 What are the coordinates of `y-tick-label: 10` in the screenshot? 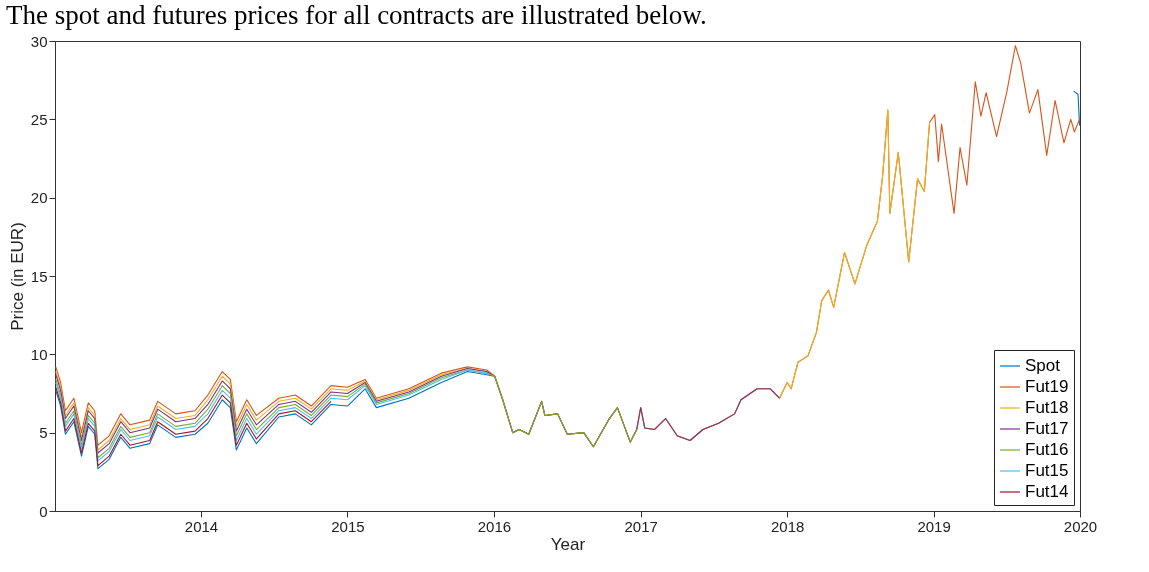 It's located at (39, 354).